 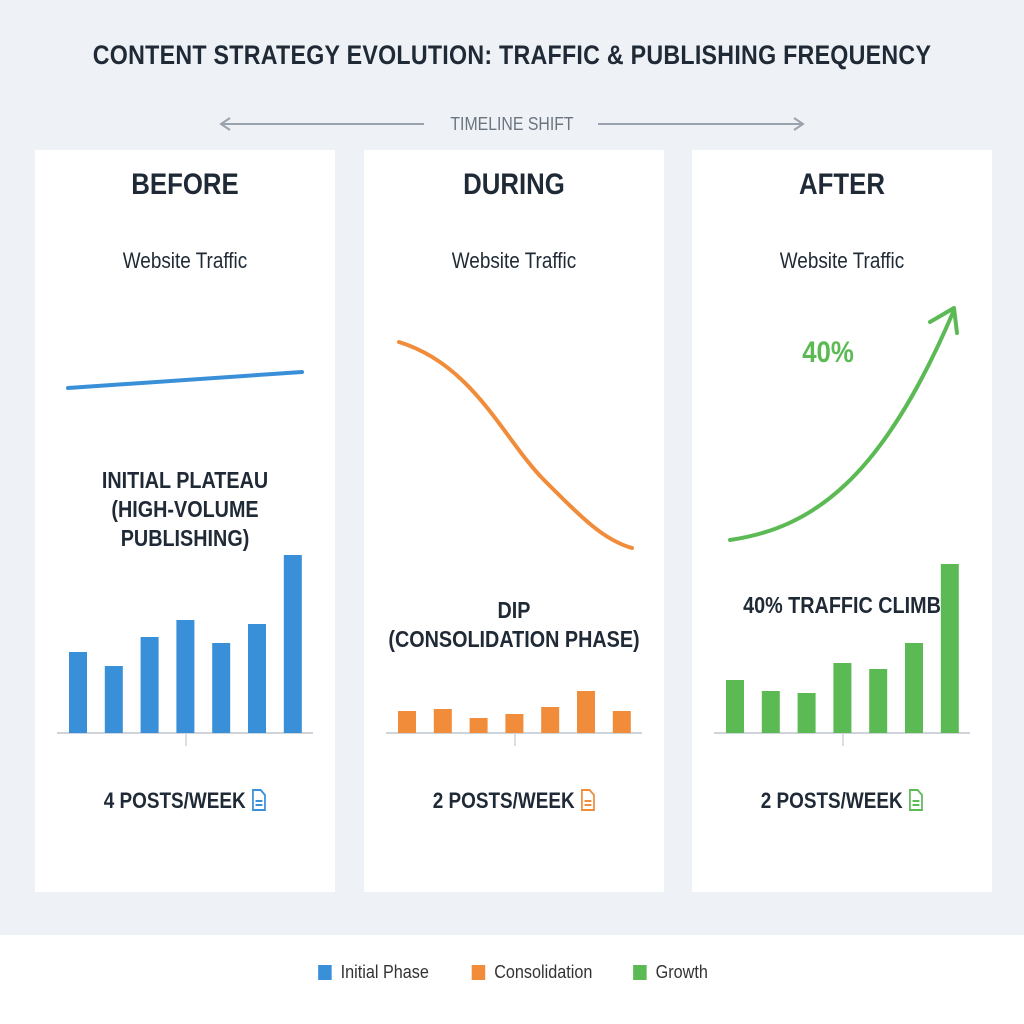 I want to click on growth-label: 40%, so click(x=828, y=352).